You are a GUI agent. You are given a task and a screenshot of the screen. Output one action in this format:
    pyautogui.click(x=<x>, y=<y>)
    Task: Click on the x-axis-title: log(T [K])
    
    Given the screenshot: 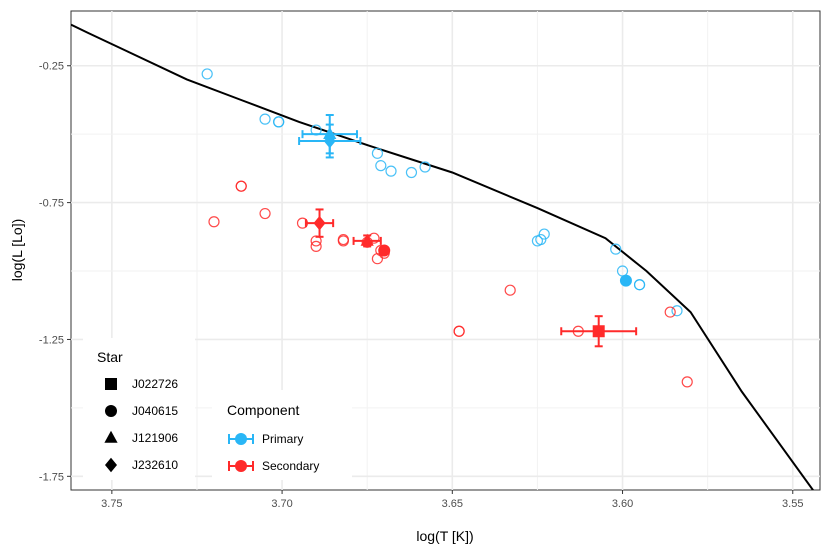 What is the action you would take?
    pyautogui.click(x=444, y=536)
    